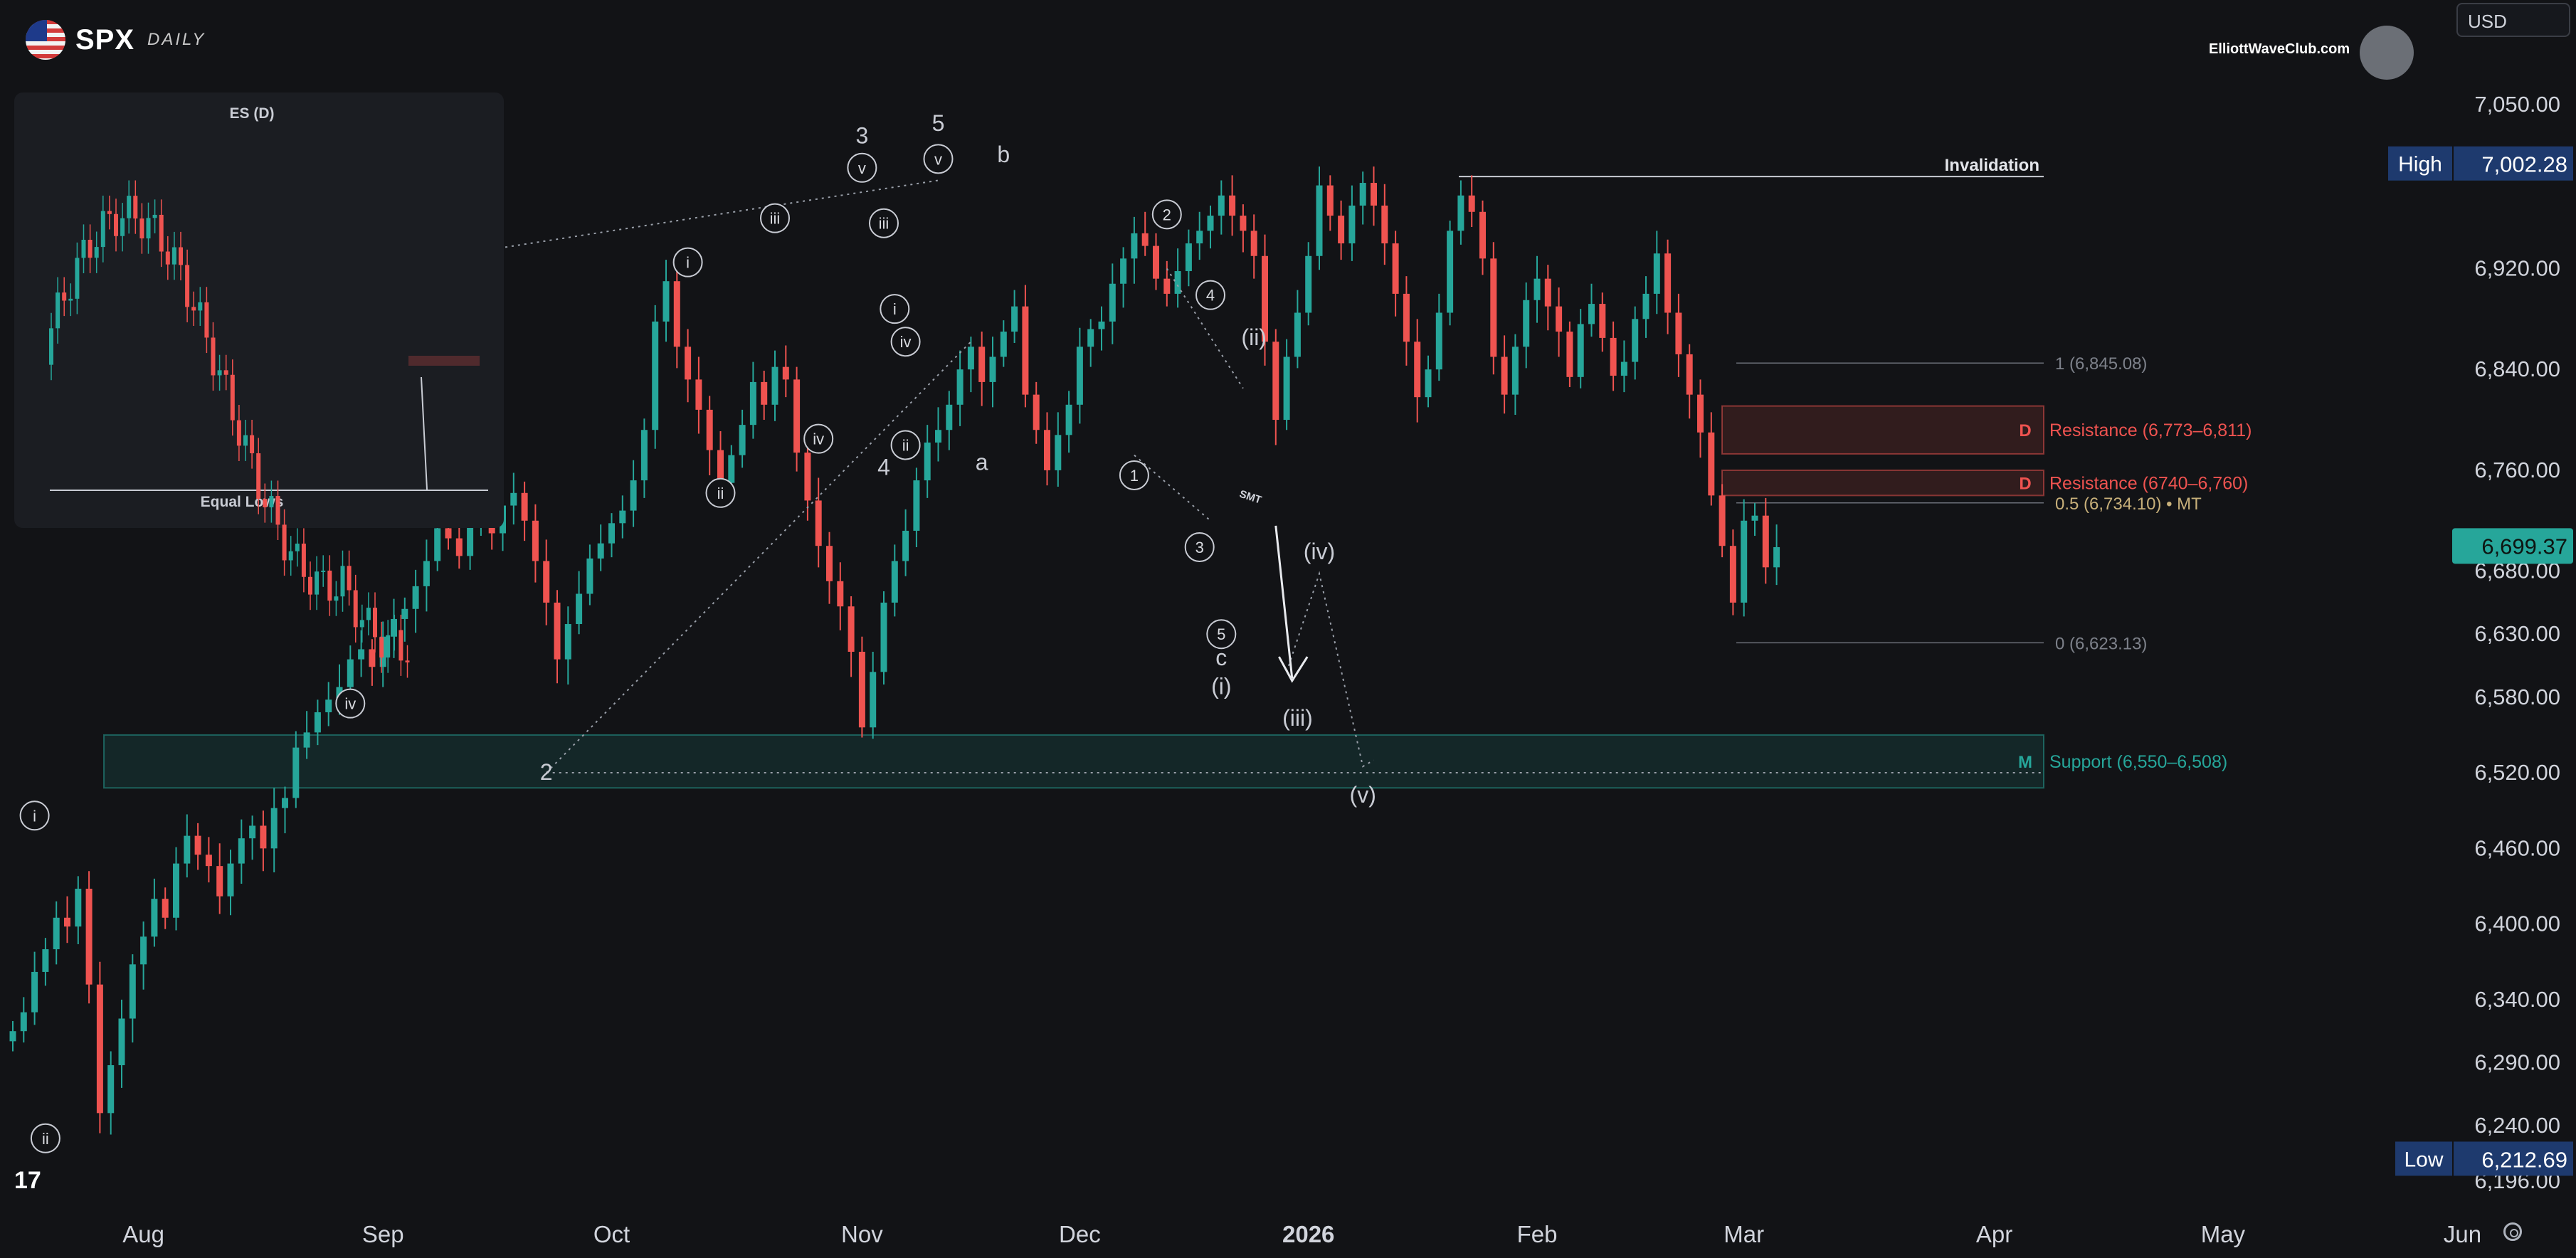 This screenshot has height=1258, width=2576. Describe the element at coordinates (2513, 20) in the screenshot. I see `currency-select: USD` at that location.